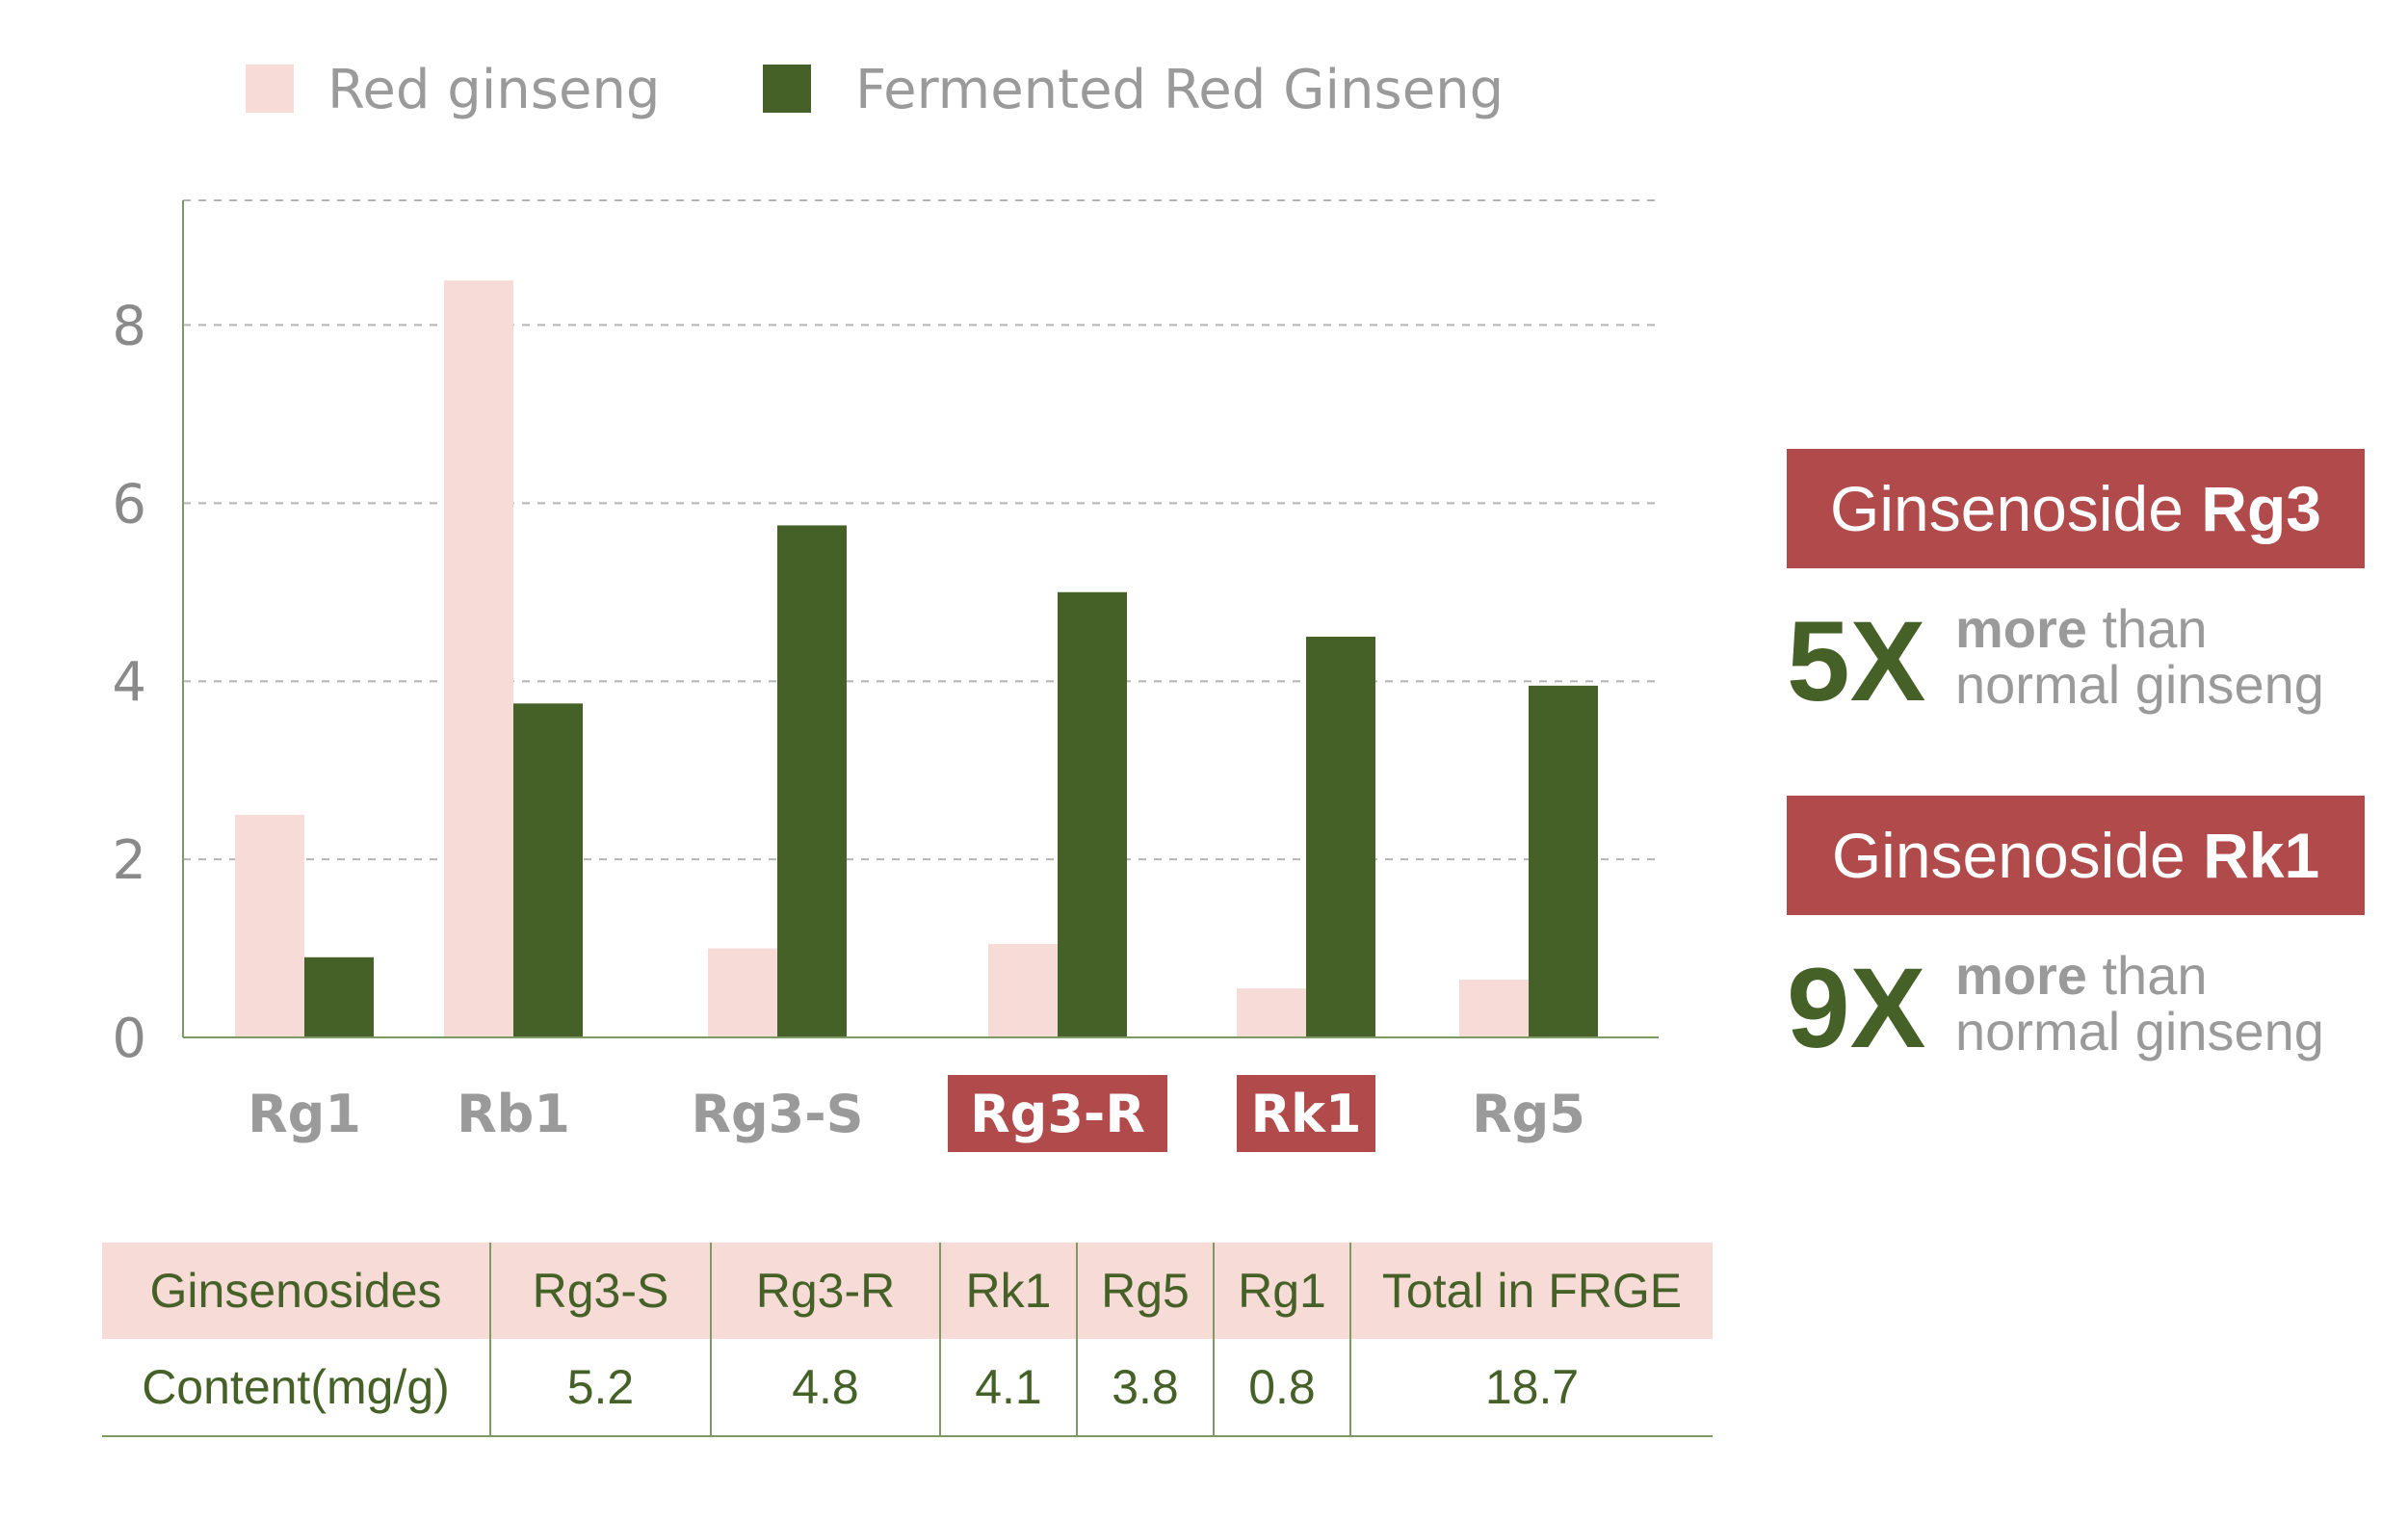 The height and width of the screenshot is (1520, 2408). I want to click on table-cell: 0.8, so click(1281, 1387).